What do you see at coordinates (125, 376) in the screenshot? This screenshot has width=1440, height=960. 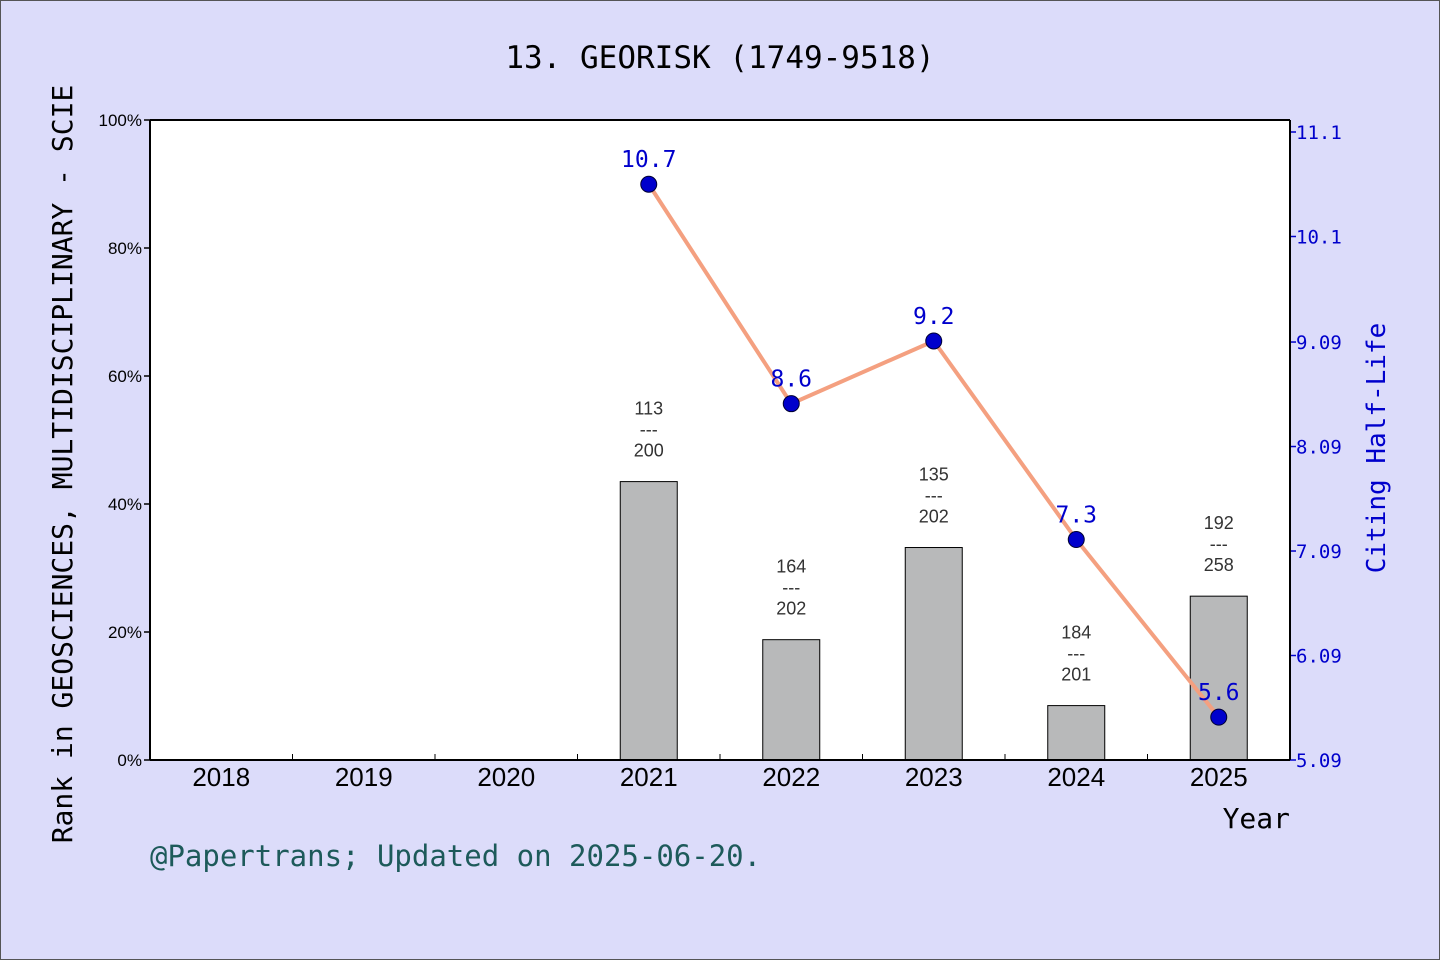 I see `y-tick-label: 60%` at bounding box center [125, 376].